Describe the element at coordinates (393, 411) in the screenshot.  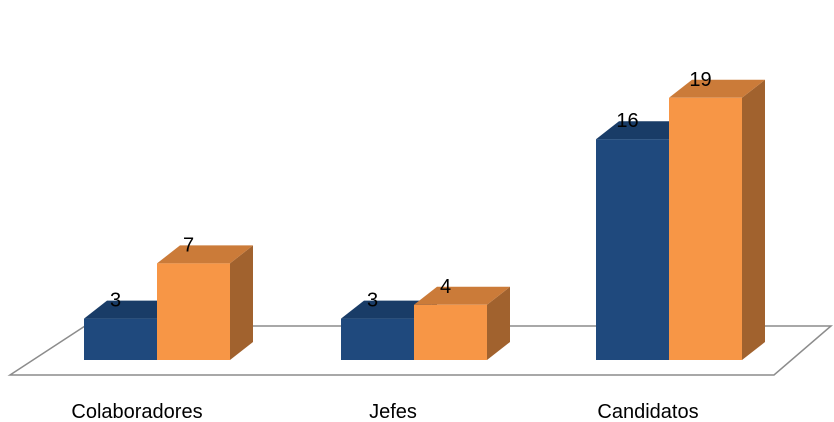
I see `category-label: Jefes` at that location.